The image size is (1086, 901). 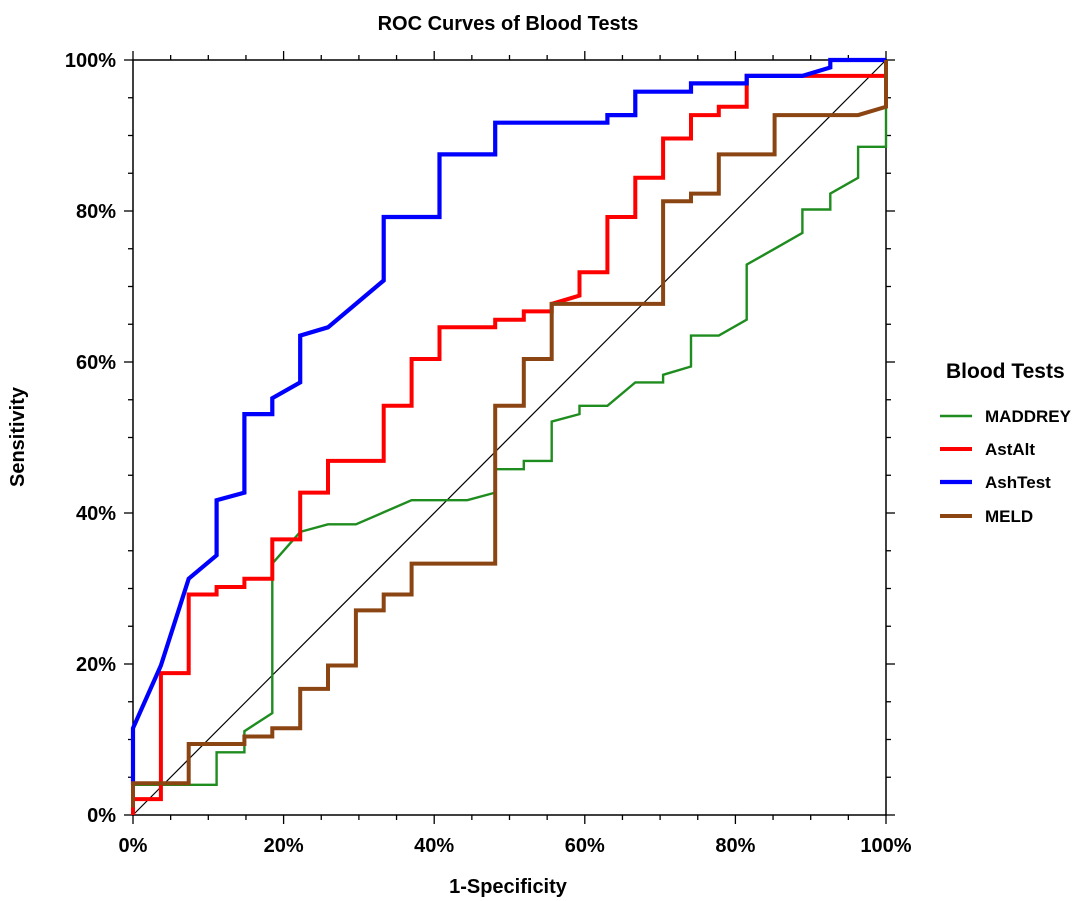 What do you see at coordinates (96, 363) in the screenshot?
I see `y-tick-label: 60%` at bounding box center [96, 363].